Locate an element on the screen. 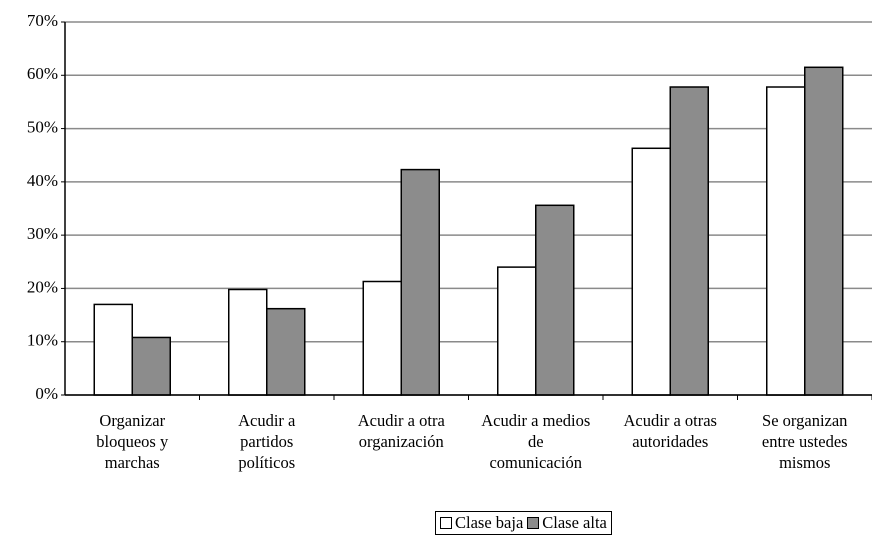 The height and width of the screenshot is (539, 872). y-tick-label: 40% is located at coordinates (42, 180).